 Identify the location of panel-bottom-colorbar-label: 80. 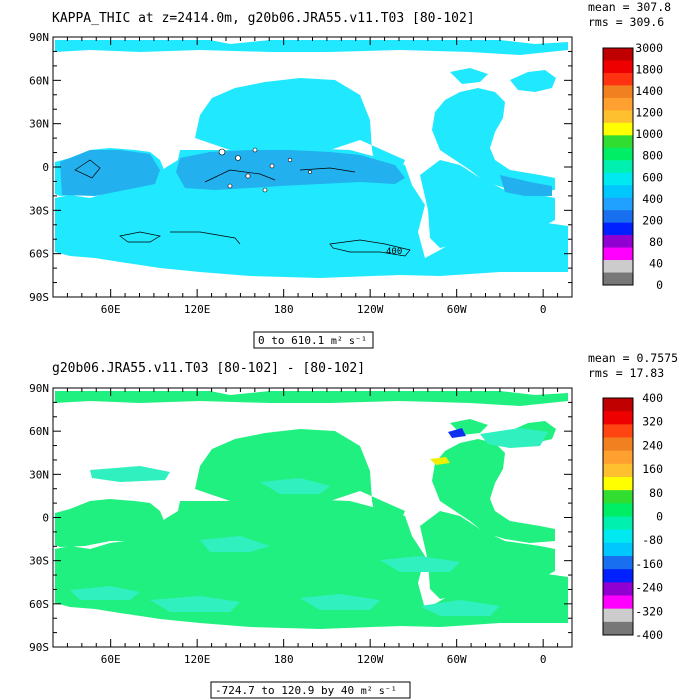
(656, 493).